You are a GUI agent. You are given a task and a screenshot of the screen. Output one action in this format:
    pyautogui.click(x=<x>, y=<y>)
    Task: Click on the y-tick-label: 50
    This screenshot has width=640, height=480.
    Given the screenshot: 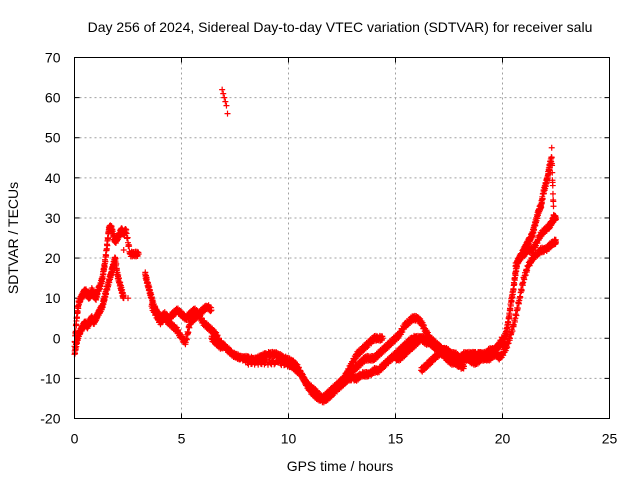 What is the action you would take?
    pyautogui.click(x=53, y=138)
    